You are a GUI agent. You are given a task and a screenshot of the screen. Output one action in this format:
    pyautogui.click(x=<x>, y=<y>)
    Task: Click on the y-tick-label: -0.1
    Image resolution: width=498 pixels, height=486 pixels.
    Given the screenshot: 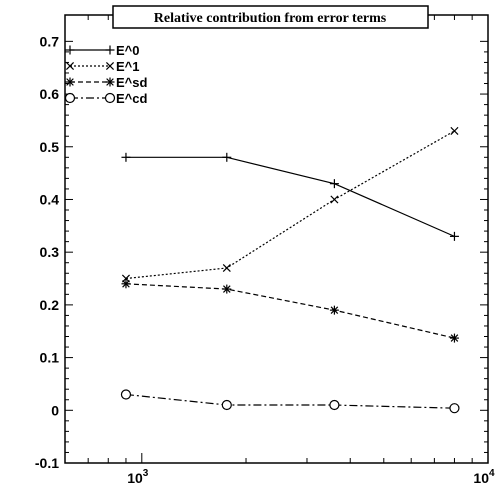 What is the action you would take?
    pyautogui.click(x=47, y=463)
    